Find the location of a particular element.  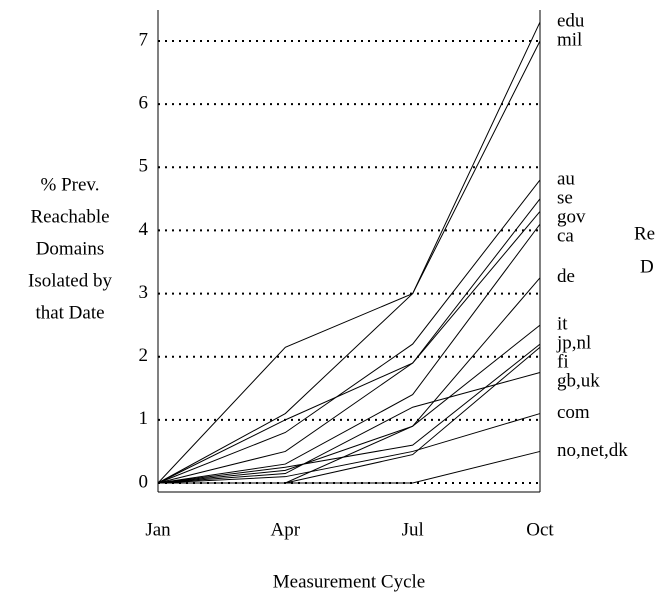

y-tick-label: 7 is located at coordinates (144, 39).